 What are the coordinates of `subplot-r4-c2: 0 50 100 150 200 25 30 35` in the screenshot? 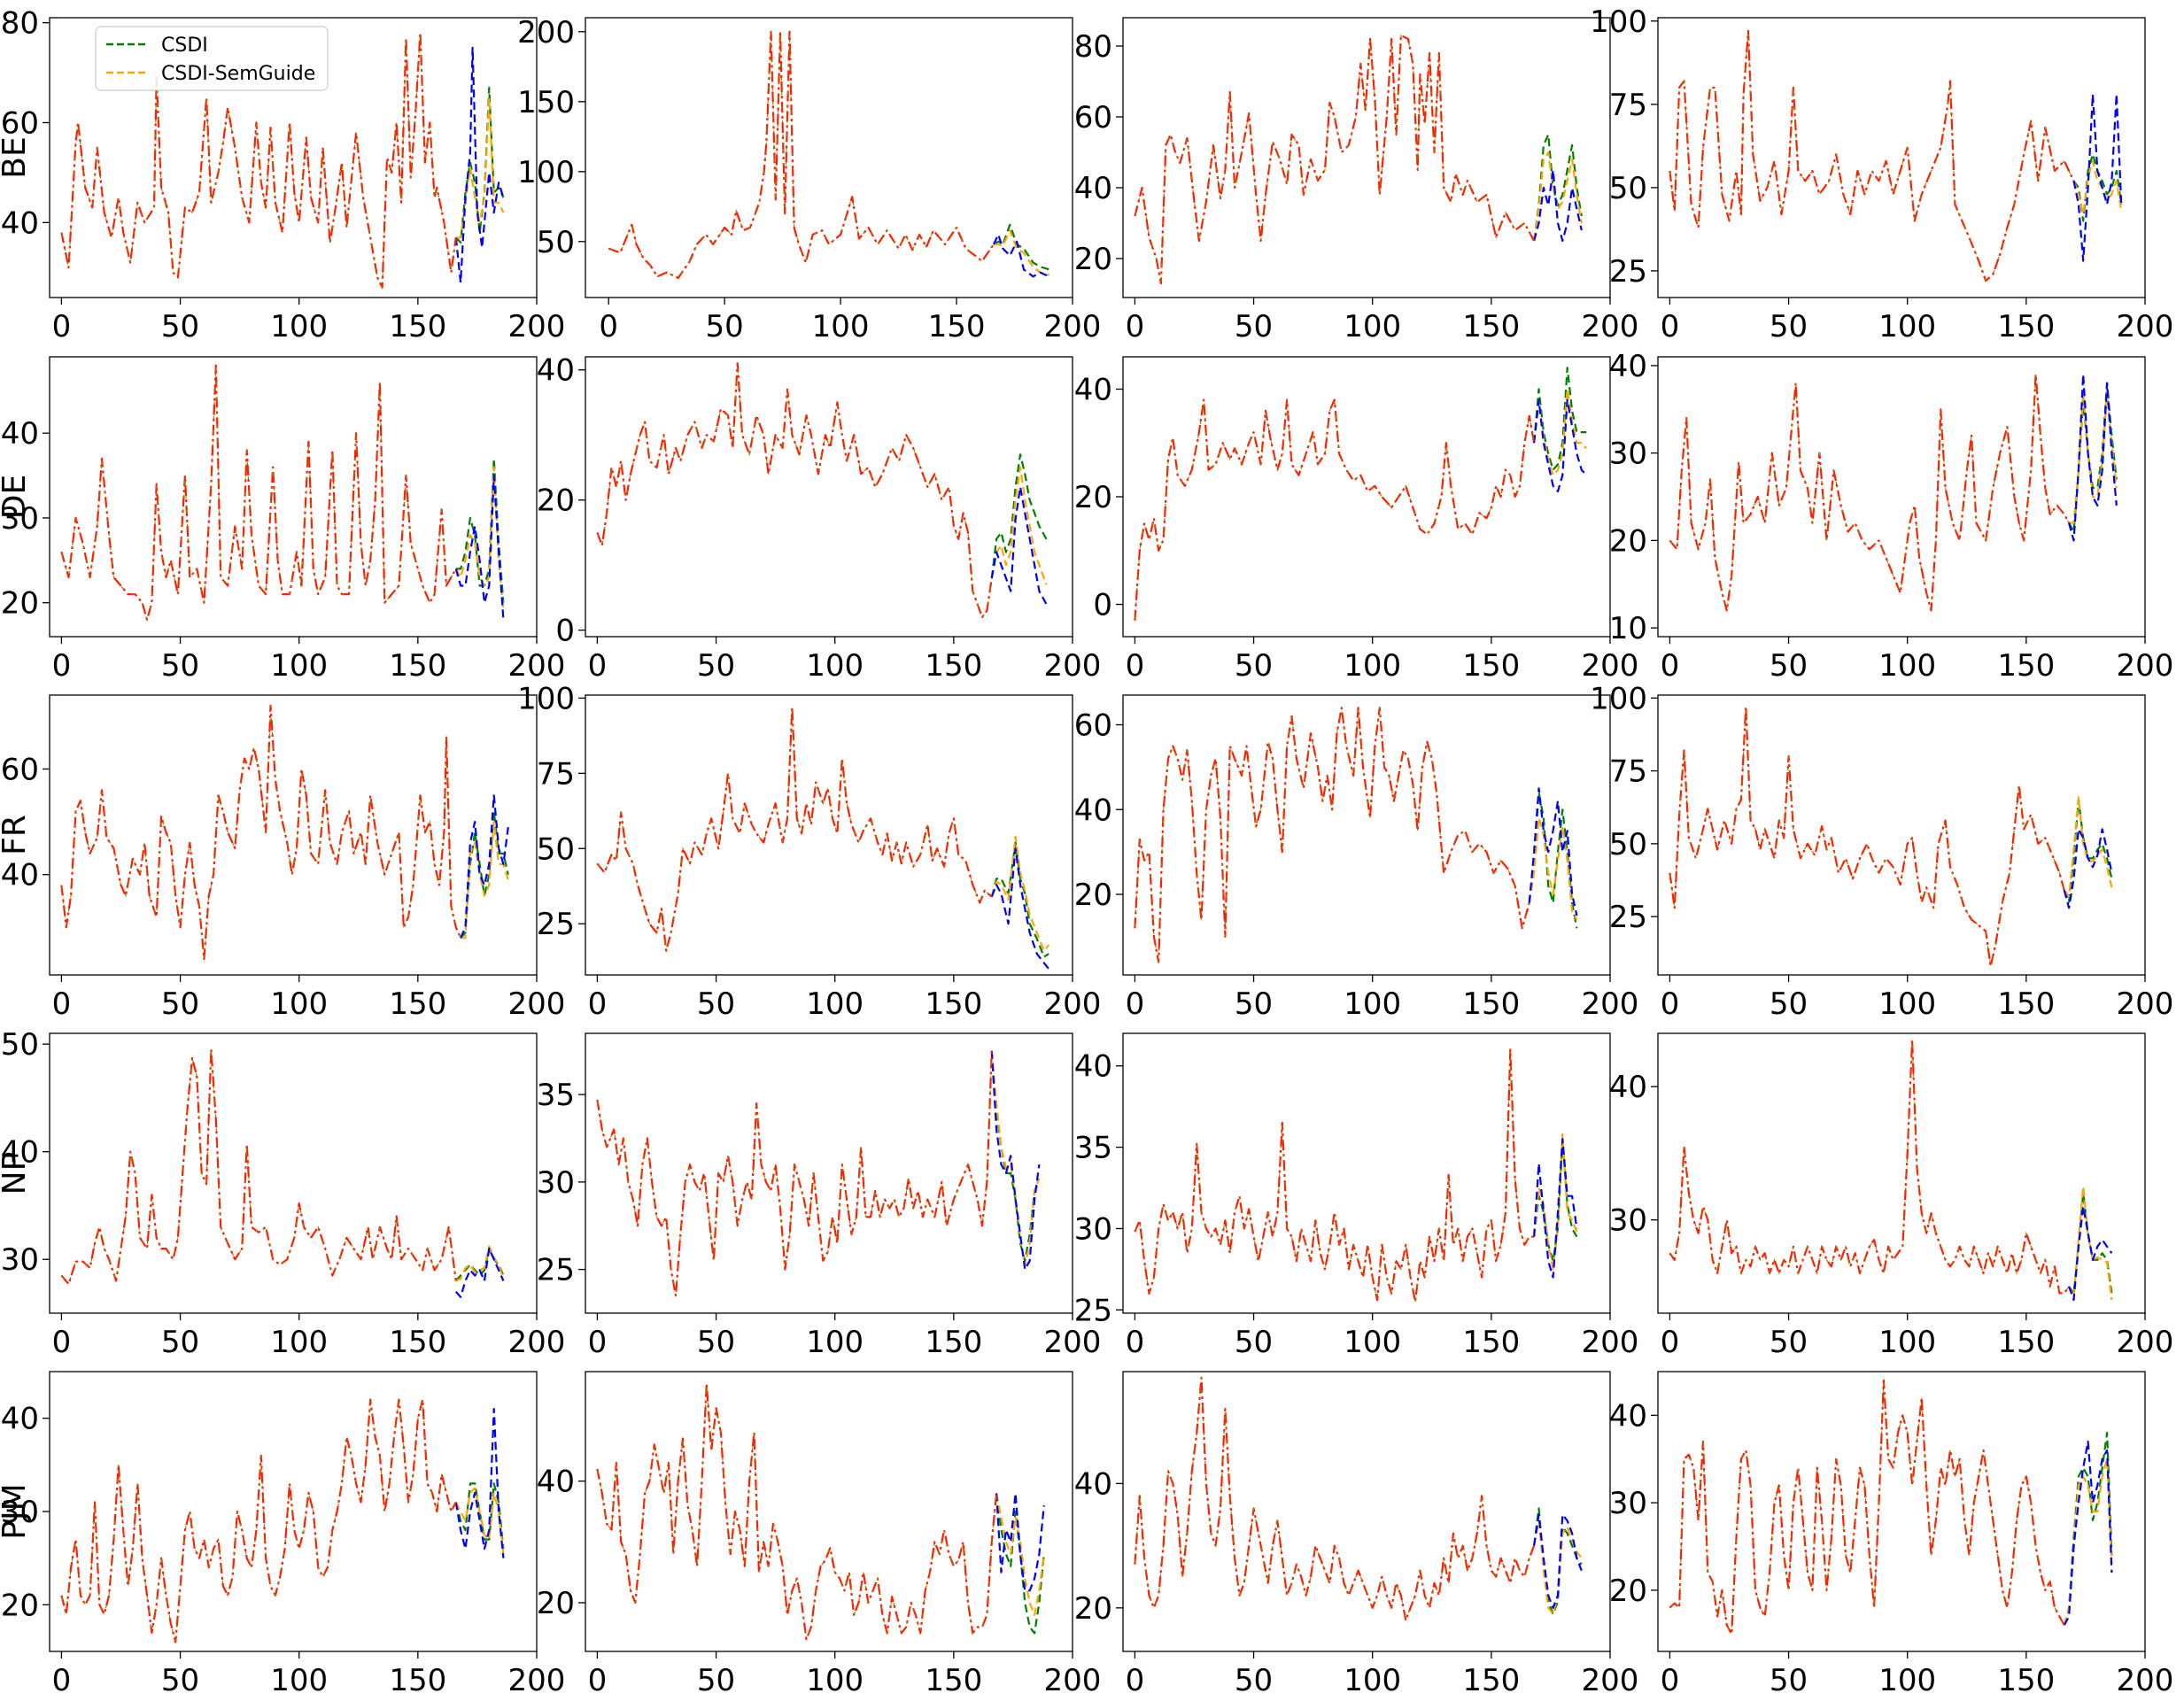 It's located at (819, 1196).